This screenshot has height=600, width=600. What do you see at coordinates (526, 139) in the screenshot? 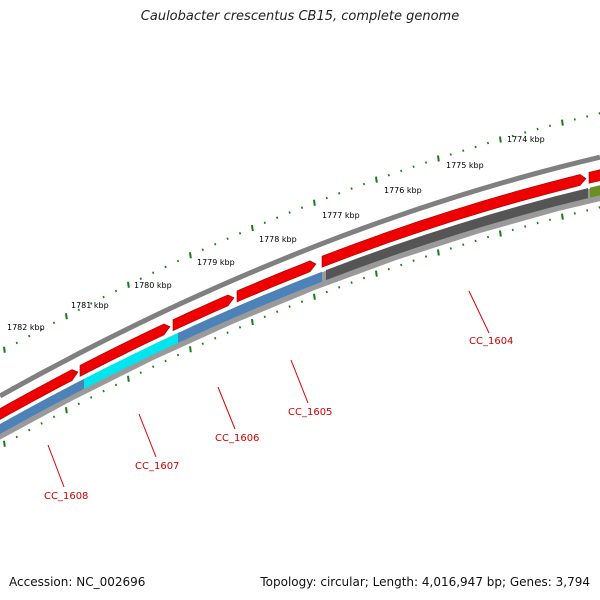
I see `kbp-label-1774: 1774 kbp` at bounding box center [526, 139].